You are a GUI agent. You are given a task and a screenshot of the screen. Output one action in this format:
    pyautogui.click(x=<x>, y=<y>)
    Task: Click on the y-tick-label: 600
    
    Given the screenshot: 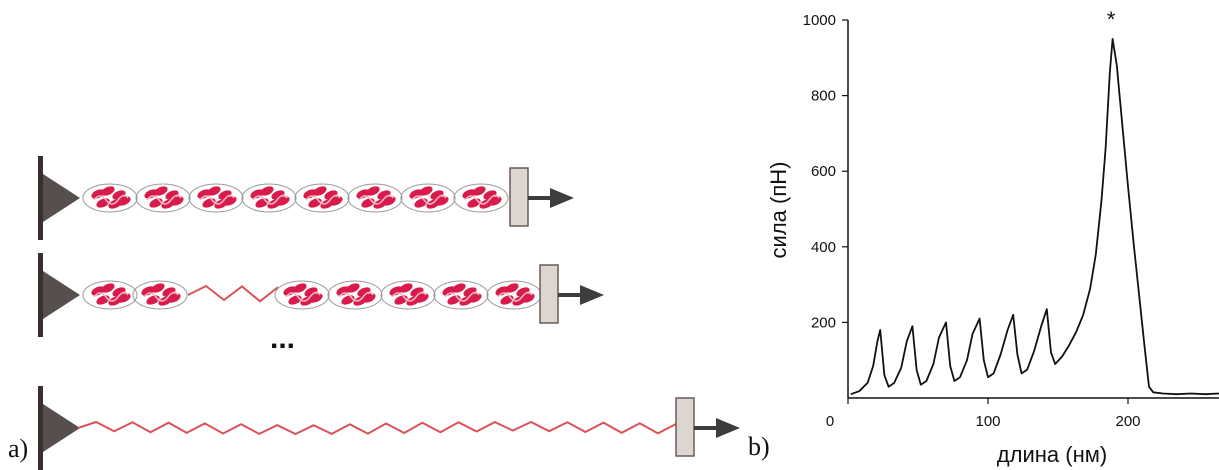 What is the action you would take?
    pyautogui.click(x=823, y=171)
    